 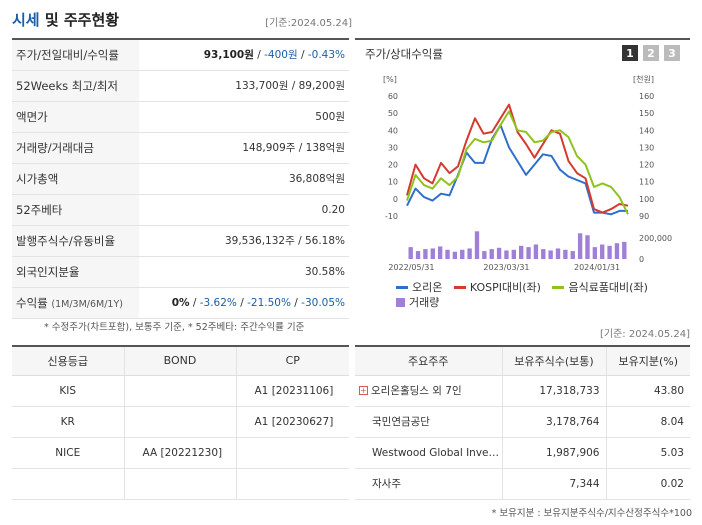 What do you see at coordinates (646, 96) in the screenshot?
I see `right-tick-label: 160` at bounding box center [646, 96].